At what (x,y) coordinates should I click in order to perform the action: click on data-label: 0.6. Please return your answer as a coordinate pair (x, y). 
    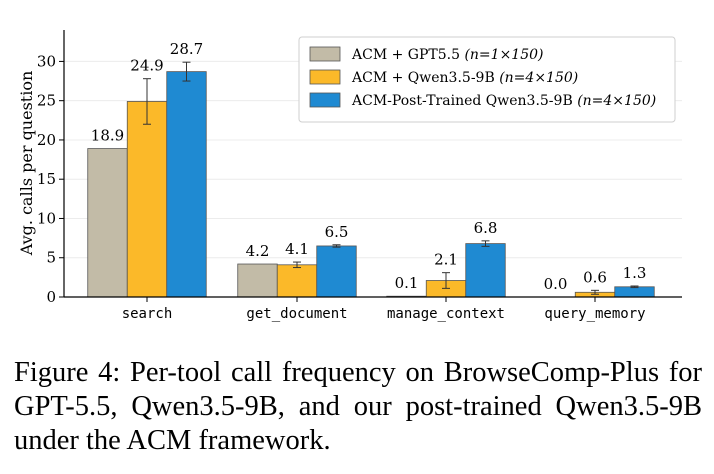
    Looking at the image, I should click on (595, 277).